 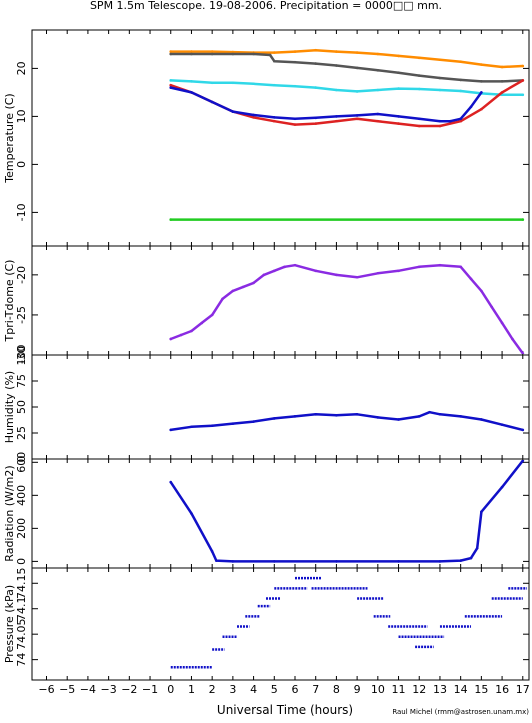 What do you see at coordinates (399, 689) in the screenshot?
I see `x-tick-label: 11` at bounding box center [399, 689].